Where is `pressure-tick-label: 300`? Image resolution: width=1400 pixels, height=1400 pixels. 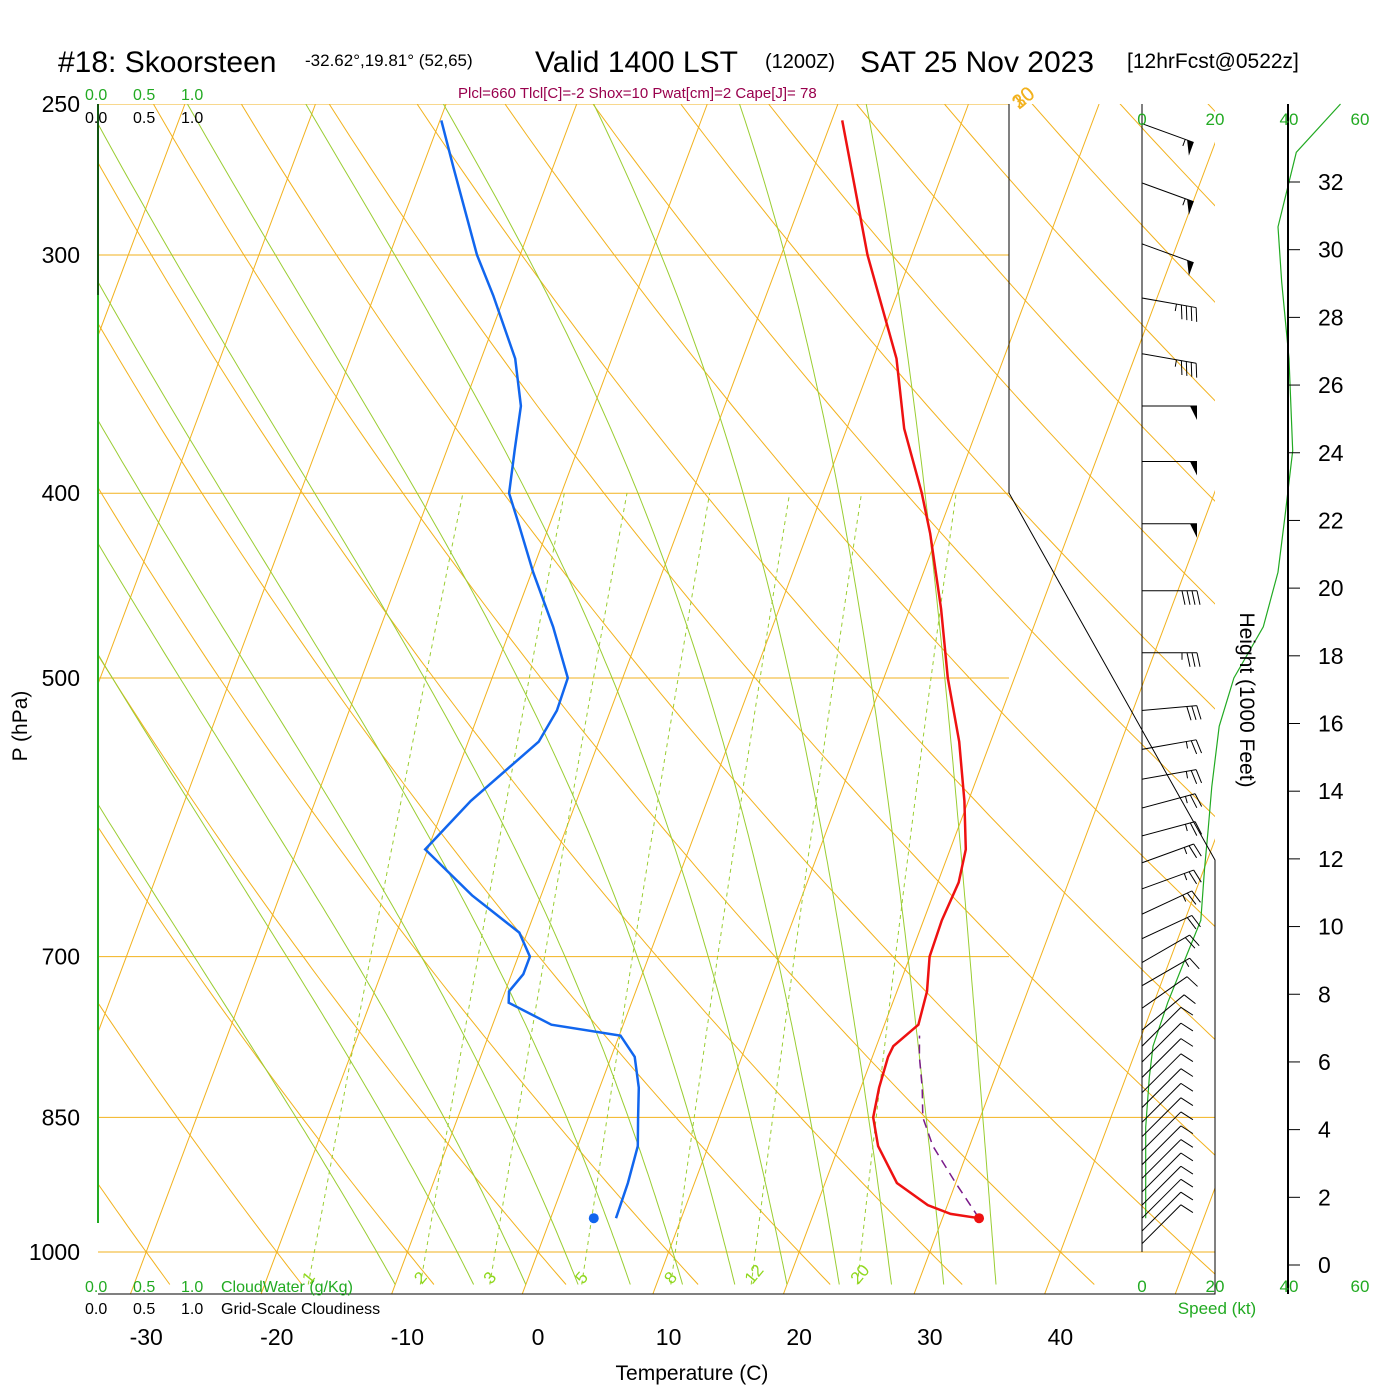 pressure-tick-label: 300 is located at coordinates (61, 255).